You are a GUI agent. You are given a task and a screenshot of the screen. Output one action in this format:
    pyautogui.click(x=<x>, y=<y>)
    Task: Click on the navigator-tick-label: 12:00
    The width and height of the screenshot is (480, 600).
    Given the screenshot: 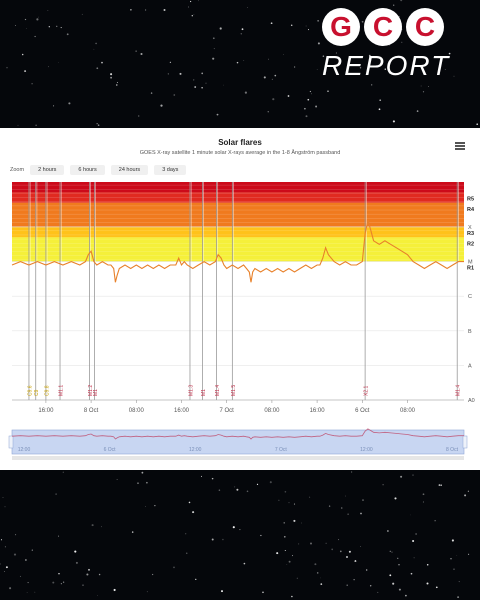 What is the action you would take?
    pyautogui.click(x=24, y=450)
    